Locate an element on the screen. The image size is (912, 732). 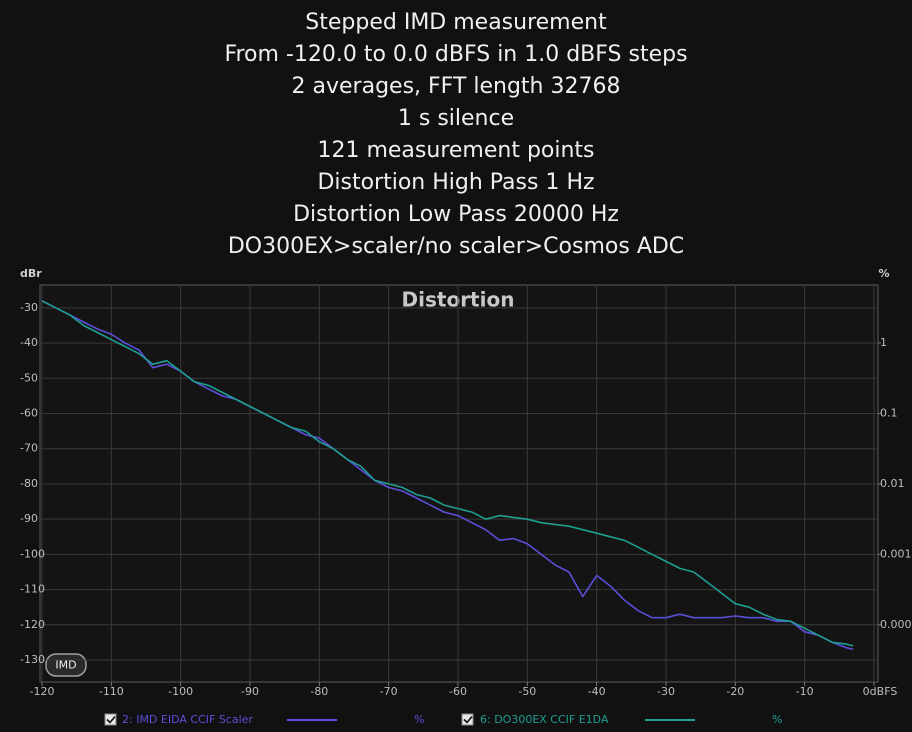
y-tick-label: -120 is located at coordinates (32, 624).